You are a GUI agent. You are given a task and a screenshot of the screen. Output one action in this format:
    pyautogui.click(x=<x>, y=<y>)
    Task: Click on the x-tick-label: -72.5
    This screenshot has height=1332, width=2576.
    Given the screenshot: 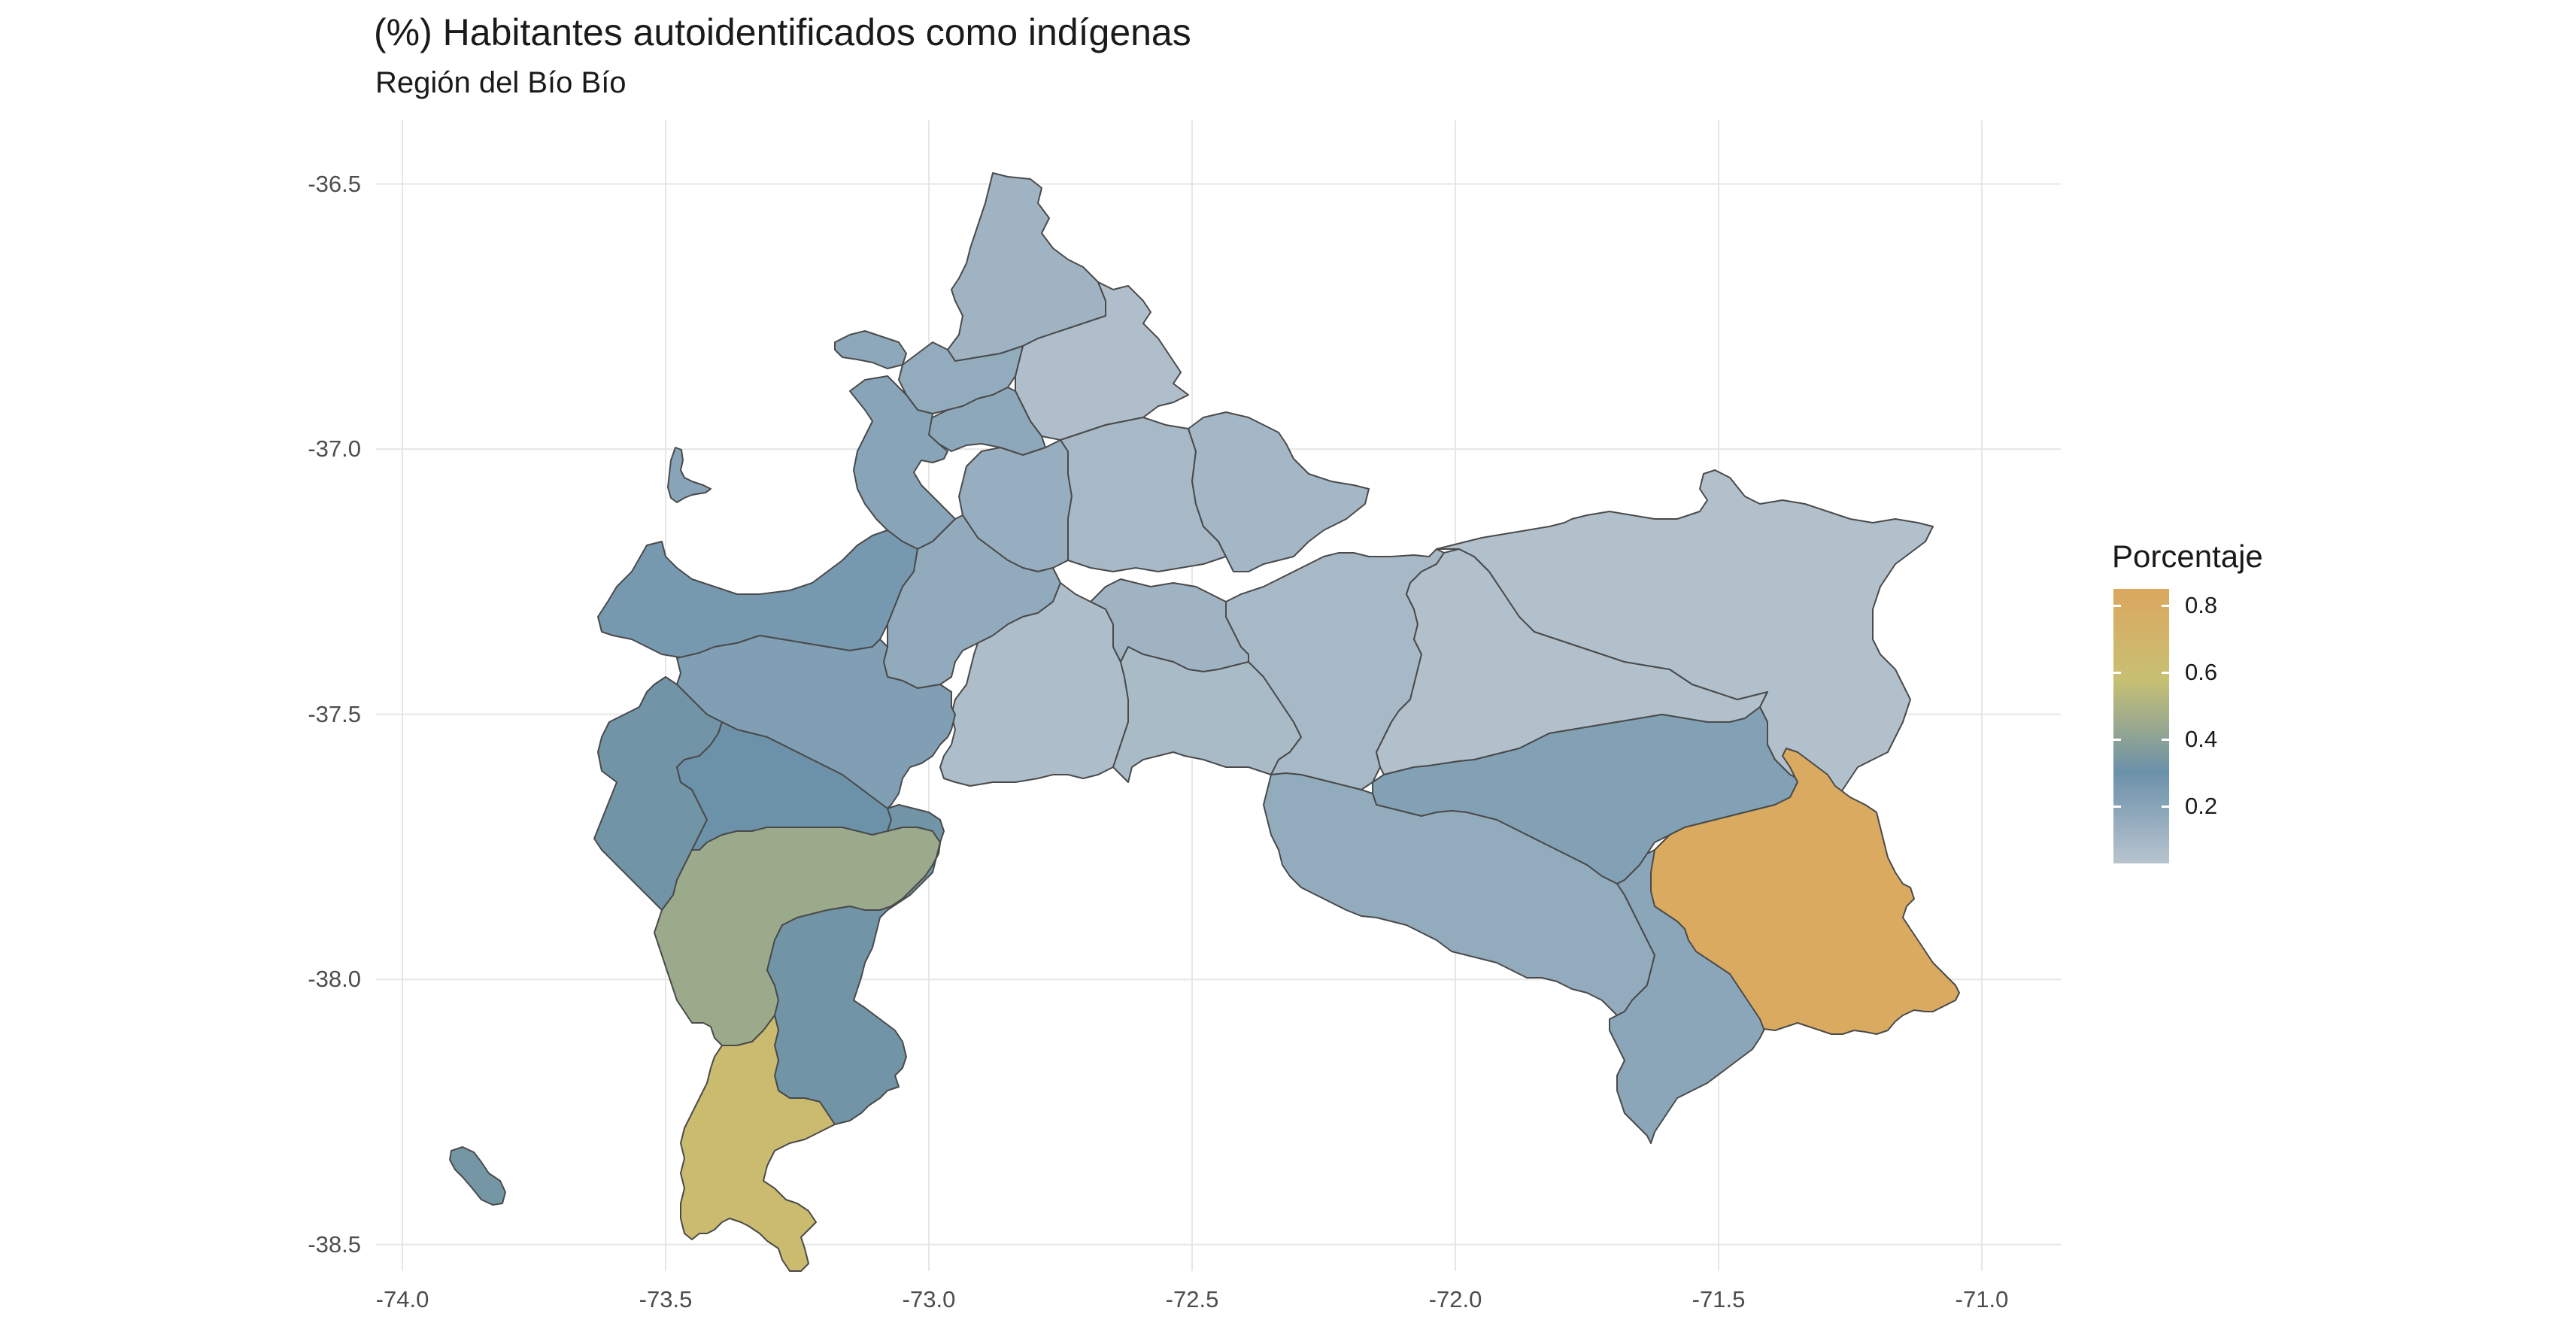 What is the action you would take?
    pyautogui.click(x=1192, y=1299)
    